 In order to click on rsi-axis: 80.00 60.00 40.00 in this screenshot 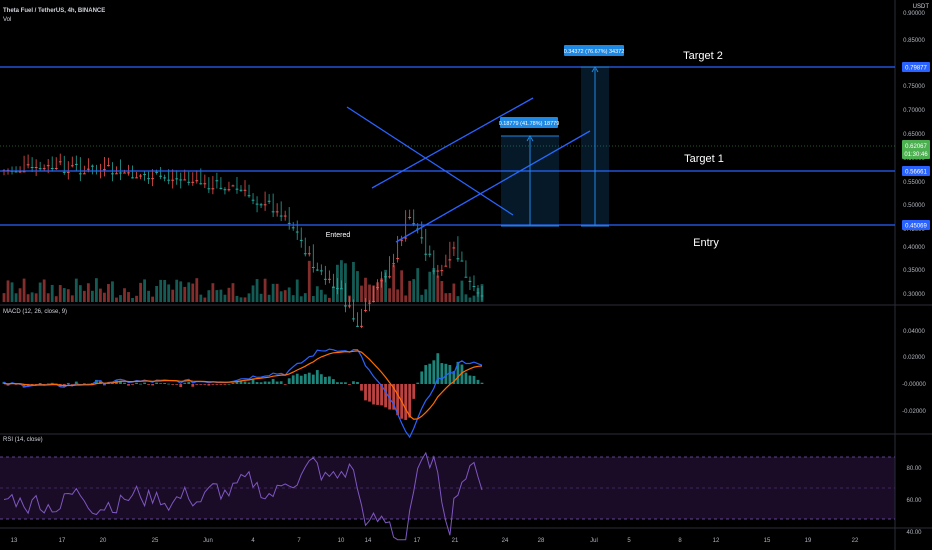, I will do `click(914, 501)`.